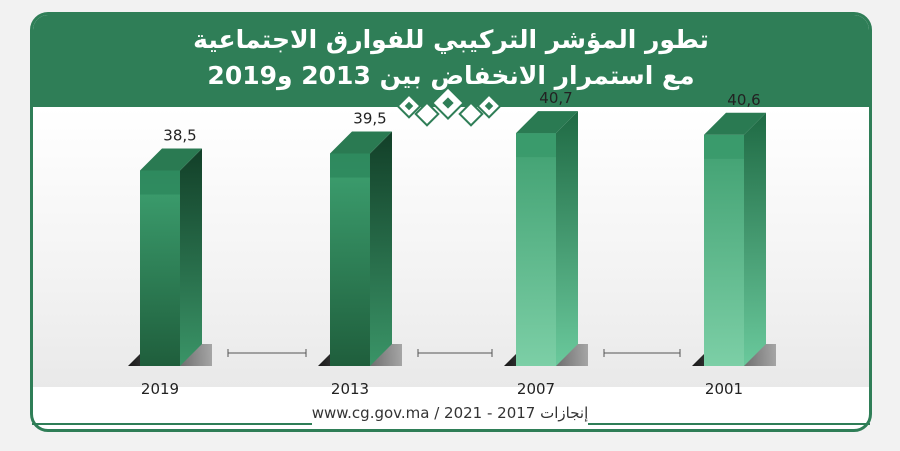 The height and width of the screenshot is (451, 900). I want to click on x-tick-label: 2001, so click(724, 389).